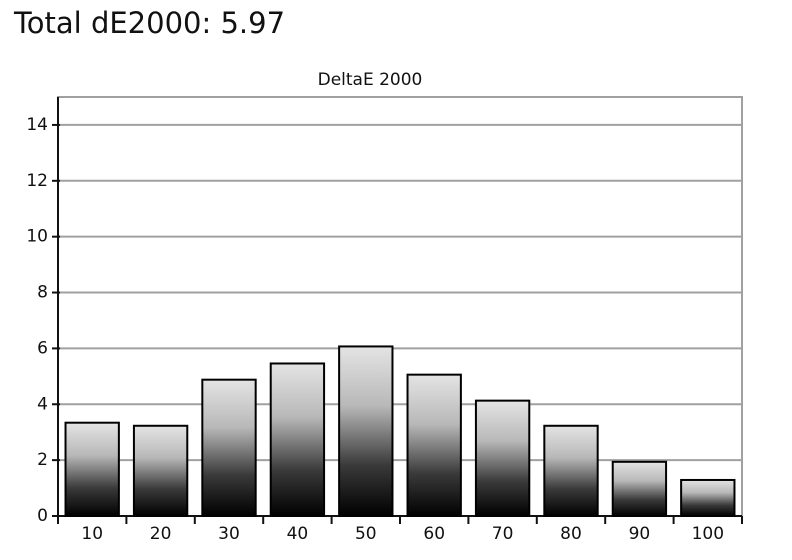  I want to click on y-tick-label: 12, so click(37, 181).